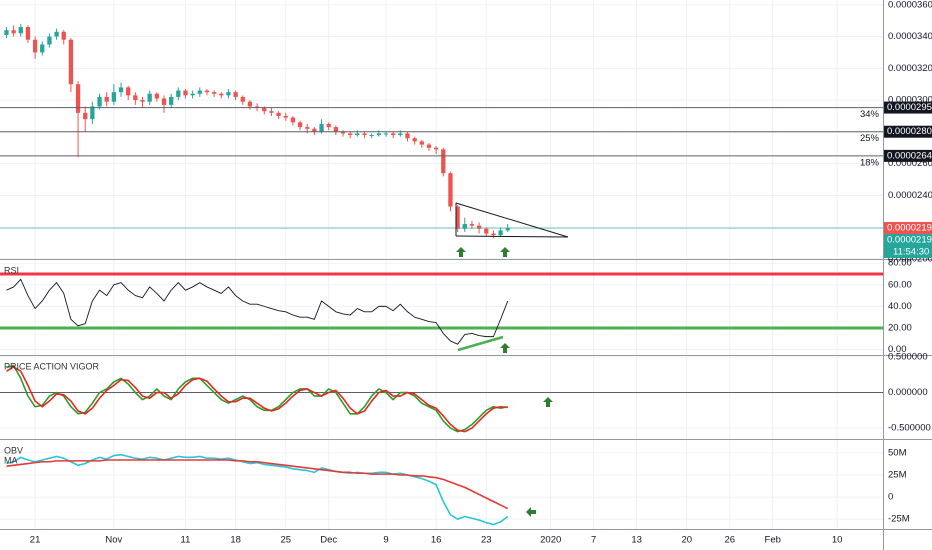  What do you see at coordinates (480, 343) in the screenshot?
I see `divergence-line` at bounding box center [480, 343].